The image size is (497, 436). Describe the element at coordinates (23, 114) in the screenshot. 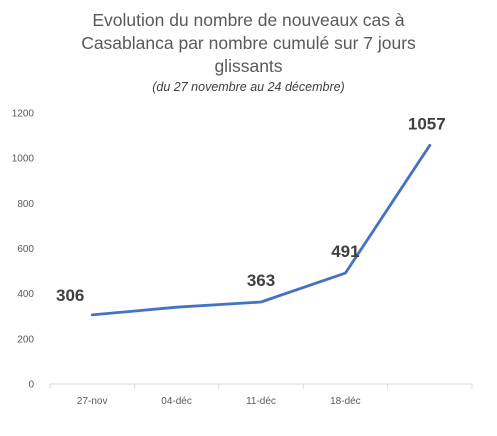

I see `y-tick-label: 1200` at that location.